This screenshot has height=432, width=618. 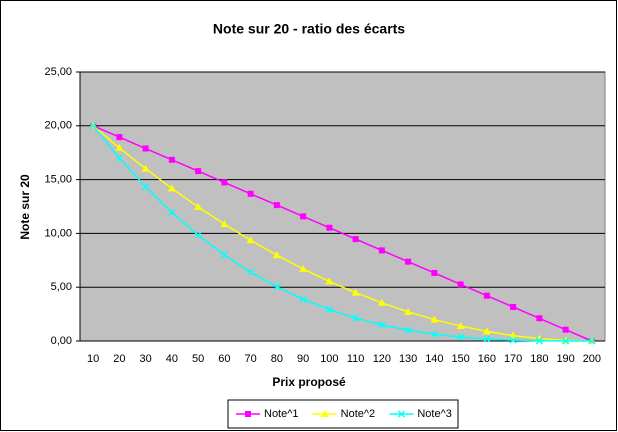 What do you see at coordinates (460, 359) in the screenshot?
I see `x-tick-label: 150` at bounding box center [460, 359].